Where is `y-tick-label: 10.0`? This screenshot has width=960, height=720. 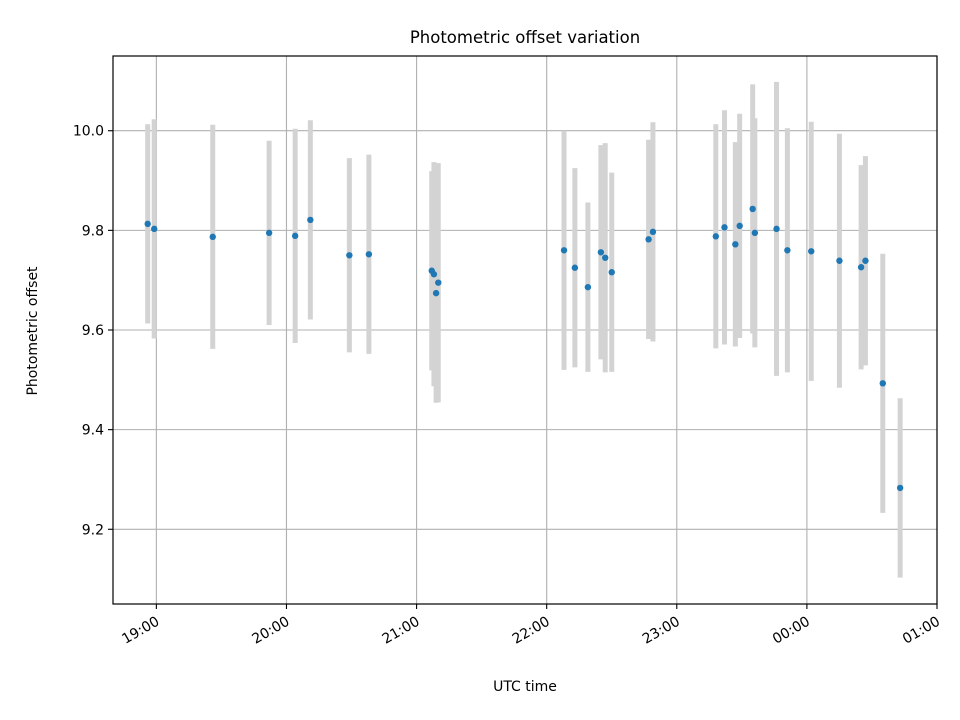
y-tick-label: 10.0 is located at coordinates (88, 132).